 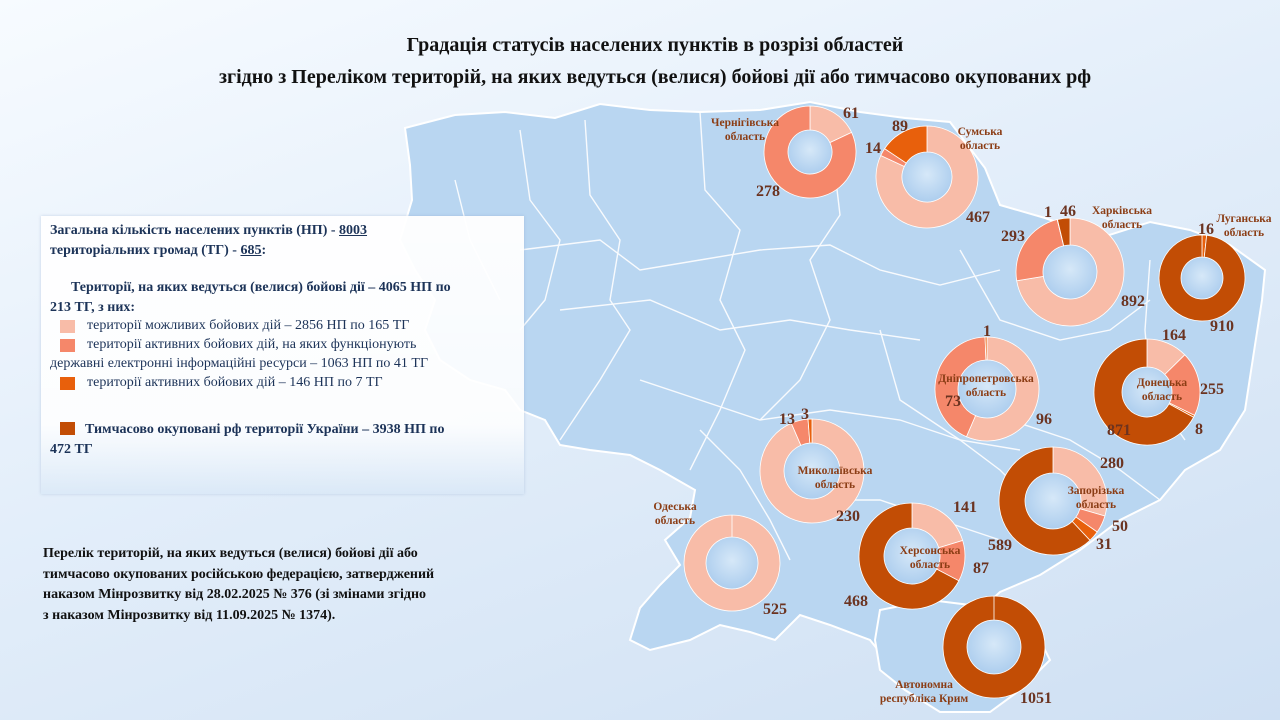 I want to click on region-label: Чернігівська область, so click(x=745, y=130).